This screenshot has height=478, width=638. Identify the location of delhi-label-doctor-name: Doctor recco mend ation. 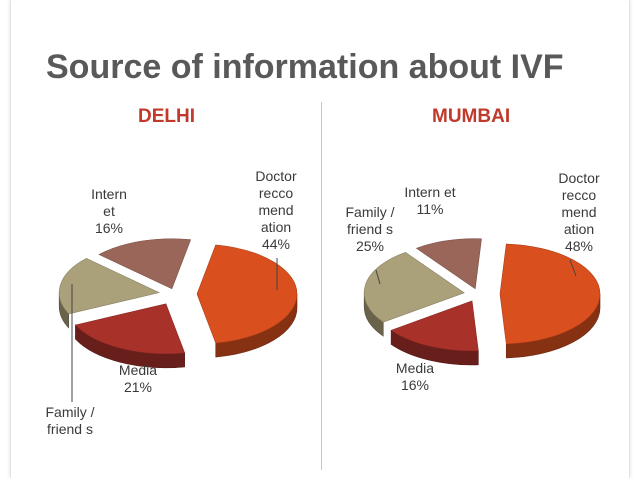
(276, 201).